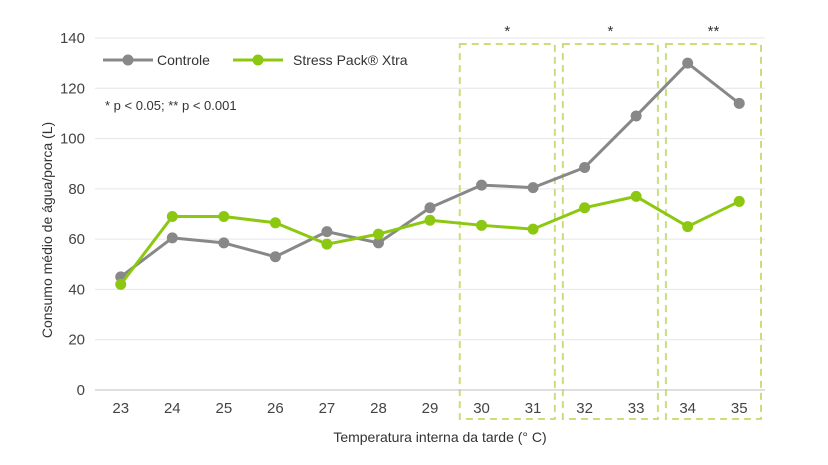  What do you see at coordinates (481, 408) in the screenshot?
I see `x-tick-30: 30` at bounding box center [481, 408].